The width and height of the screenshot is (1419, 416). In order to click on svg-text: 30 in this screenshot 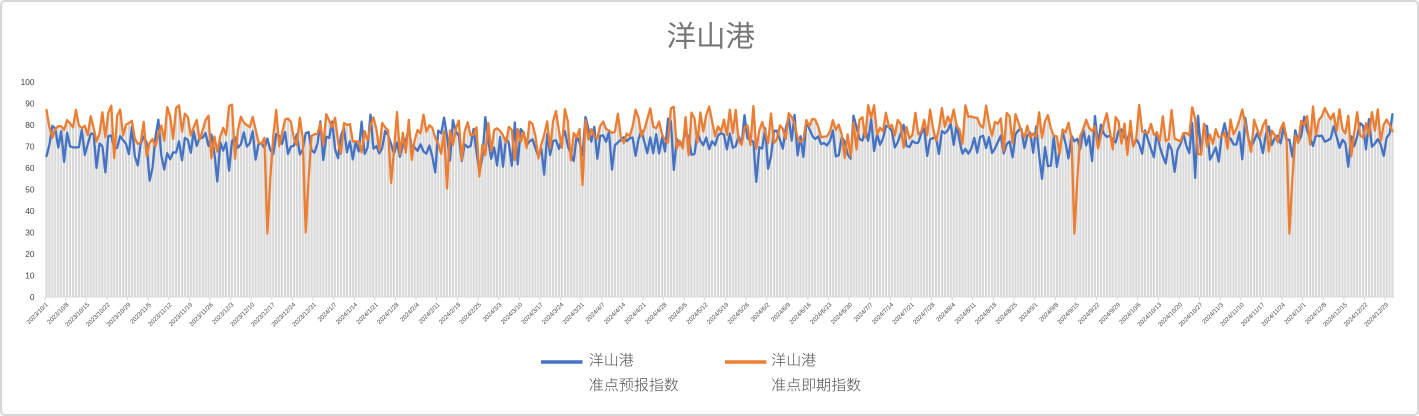, I will do `click(30, 233)`.